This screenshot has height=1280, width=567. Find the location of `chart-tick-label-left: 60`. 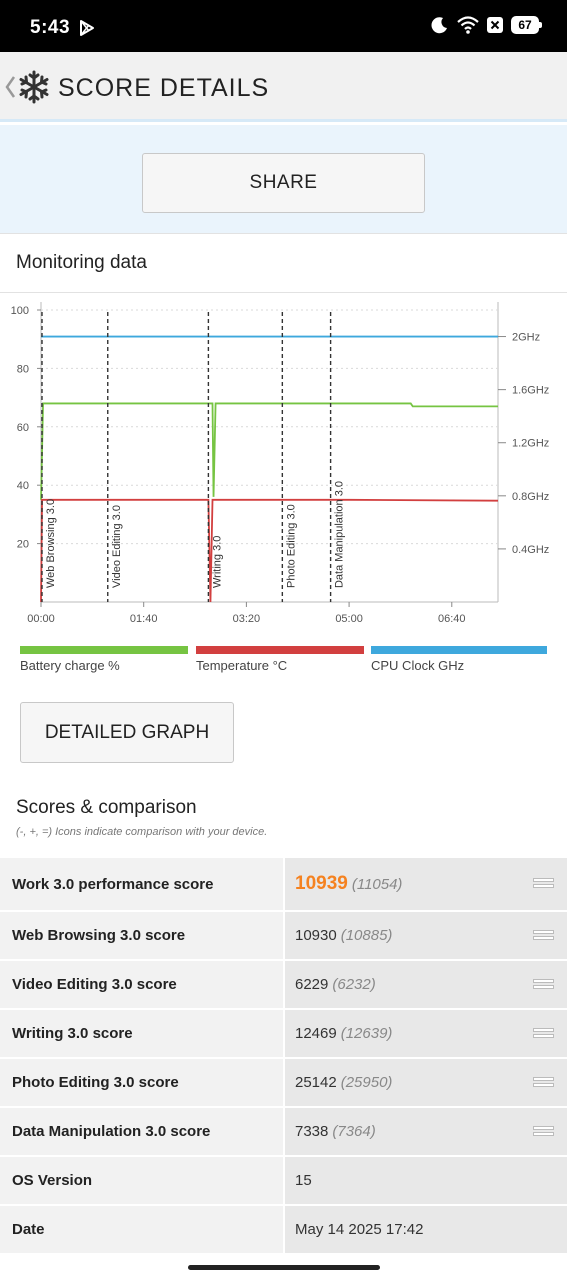

chart-tick-label-left: 60 is located at coordinates (23, 428).